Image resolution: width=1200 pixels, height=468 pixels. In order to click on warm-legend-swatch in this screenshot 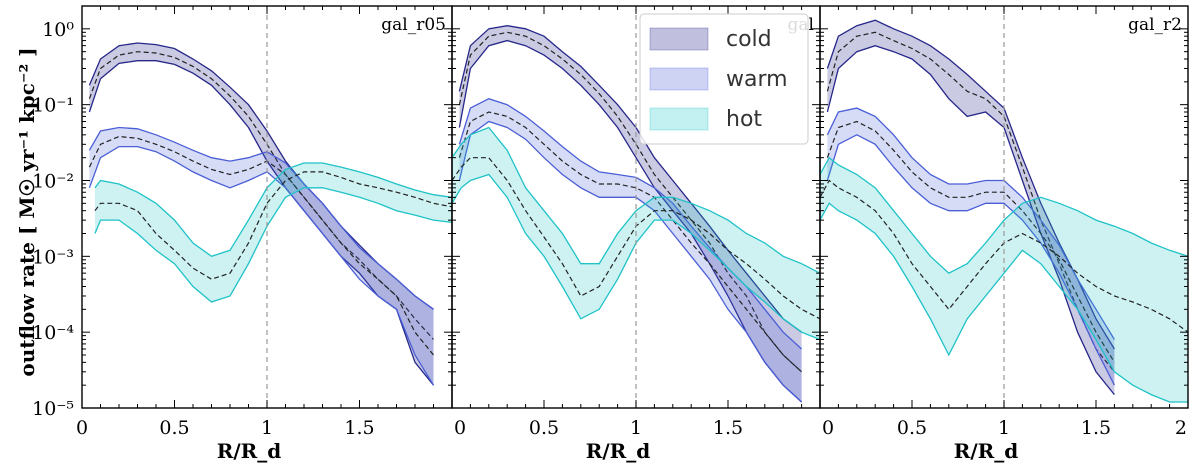, I will do `click(679, 79)`.